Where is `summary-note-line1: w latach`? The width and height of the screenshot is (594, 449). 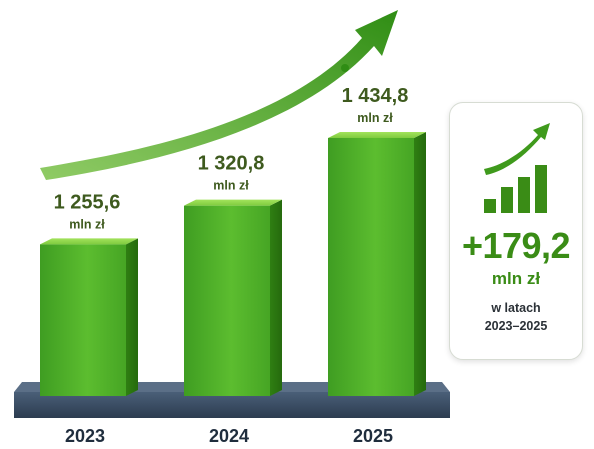
summary-note-line1: w latach is located at coordinates (516, 308).